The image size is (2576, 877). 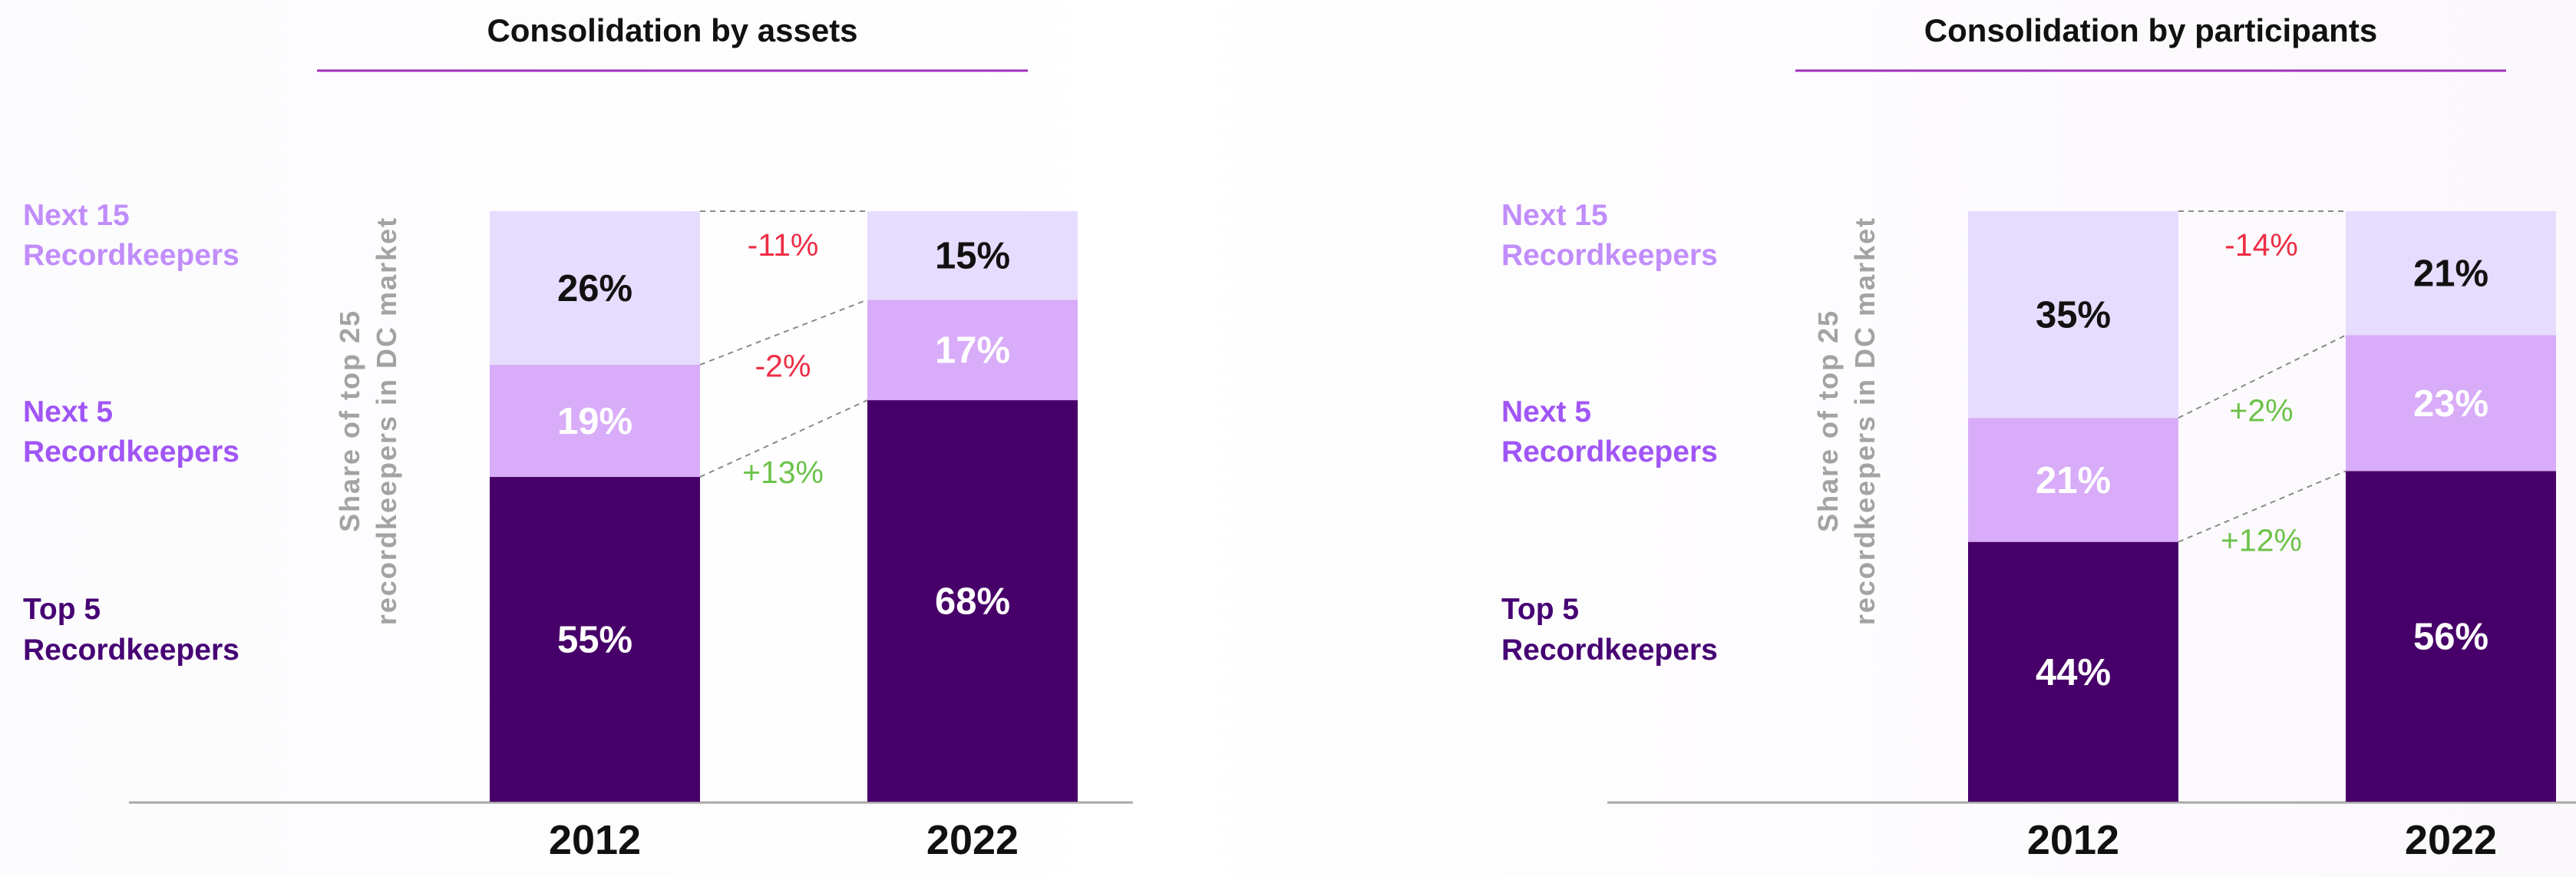 I want to click on change-label: -11%, so click(x=783, y=245).